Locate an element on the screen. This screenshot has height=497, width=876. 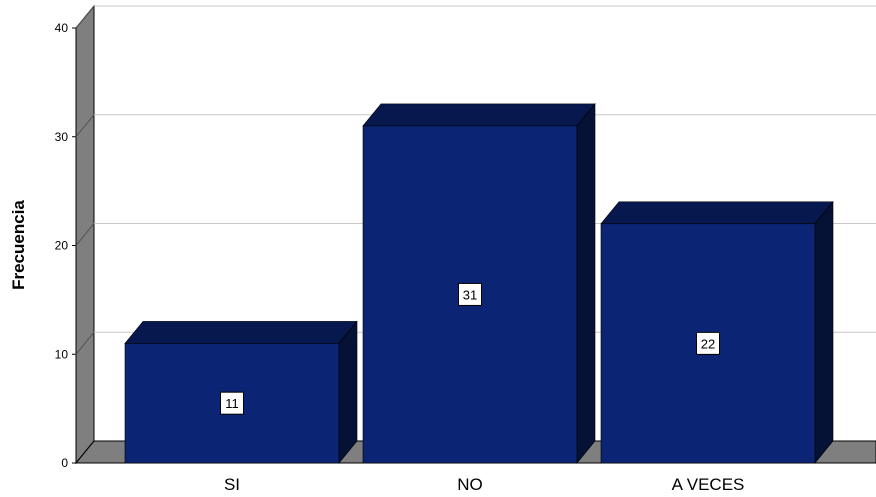
data-label: 22 is located at coordinates (708, 343).